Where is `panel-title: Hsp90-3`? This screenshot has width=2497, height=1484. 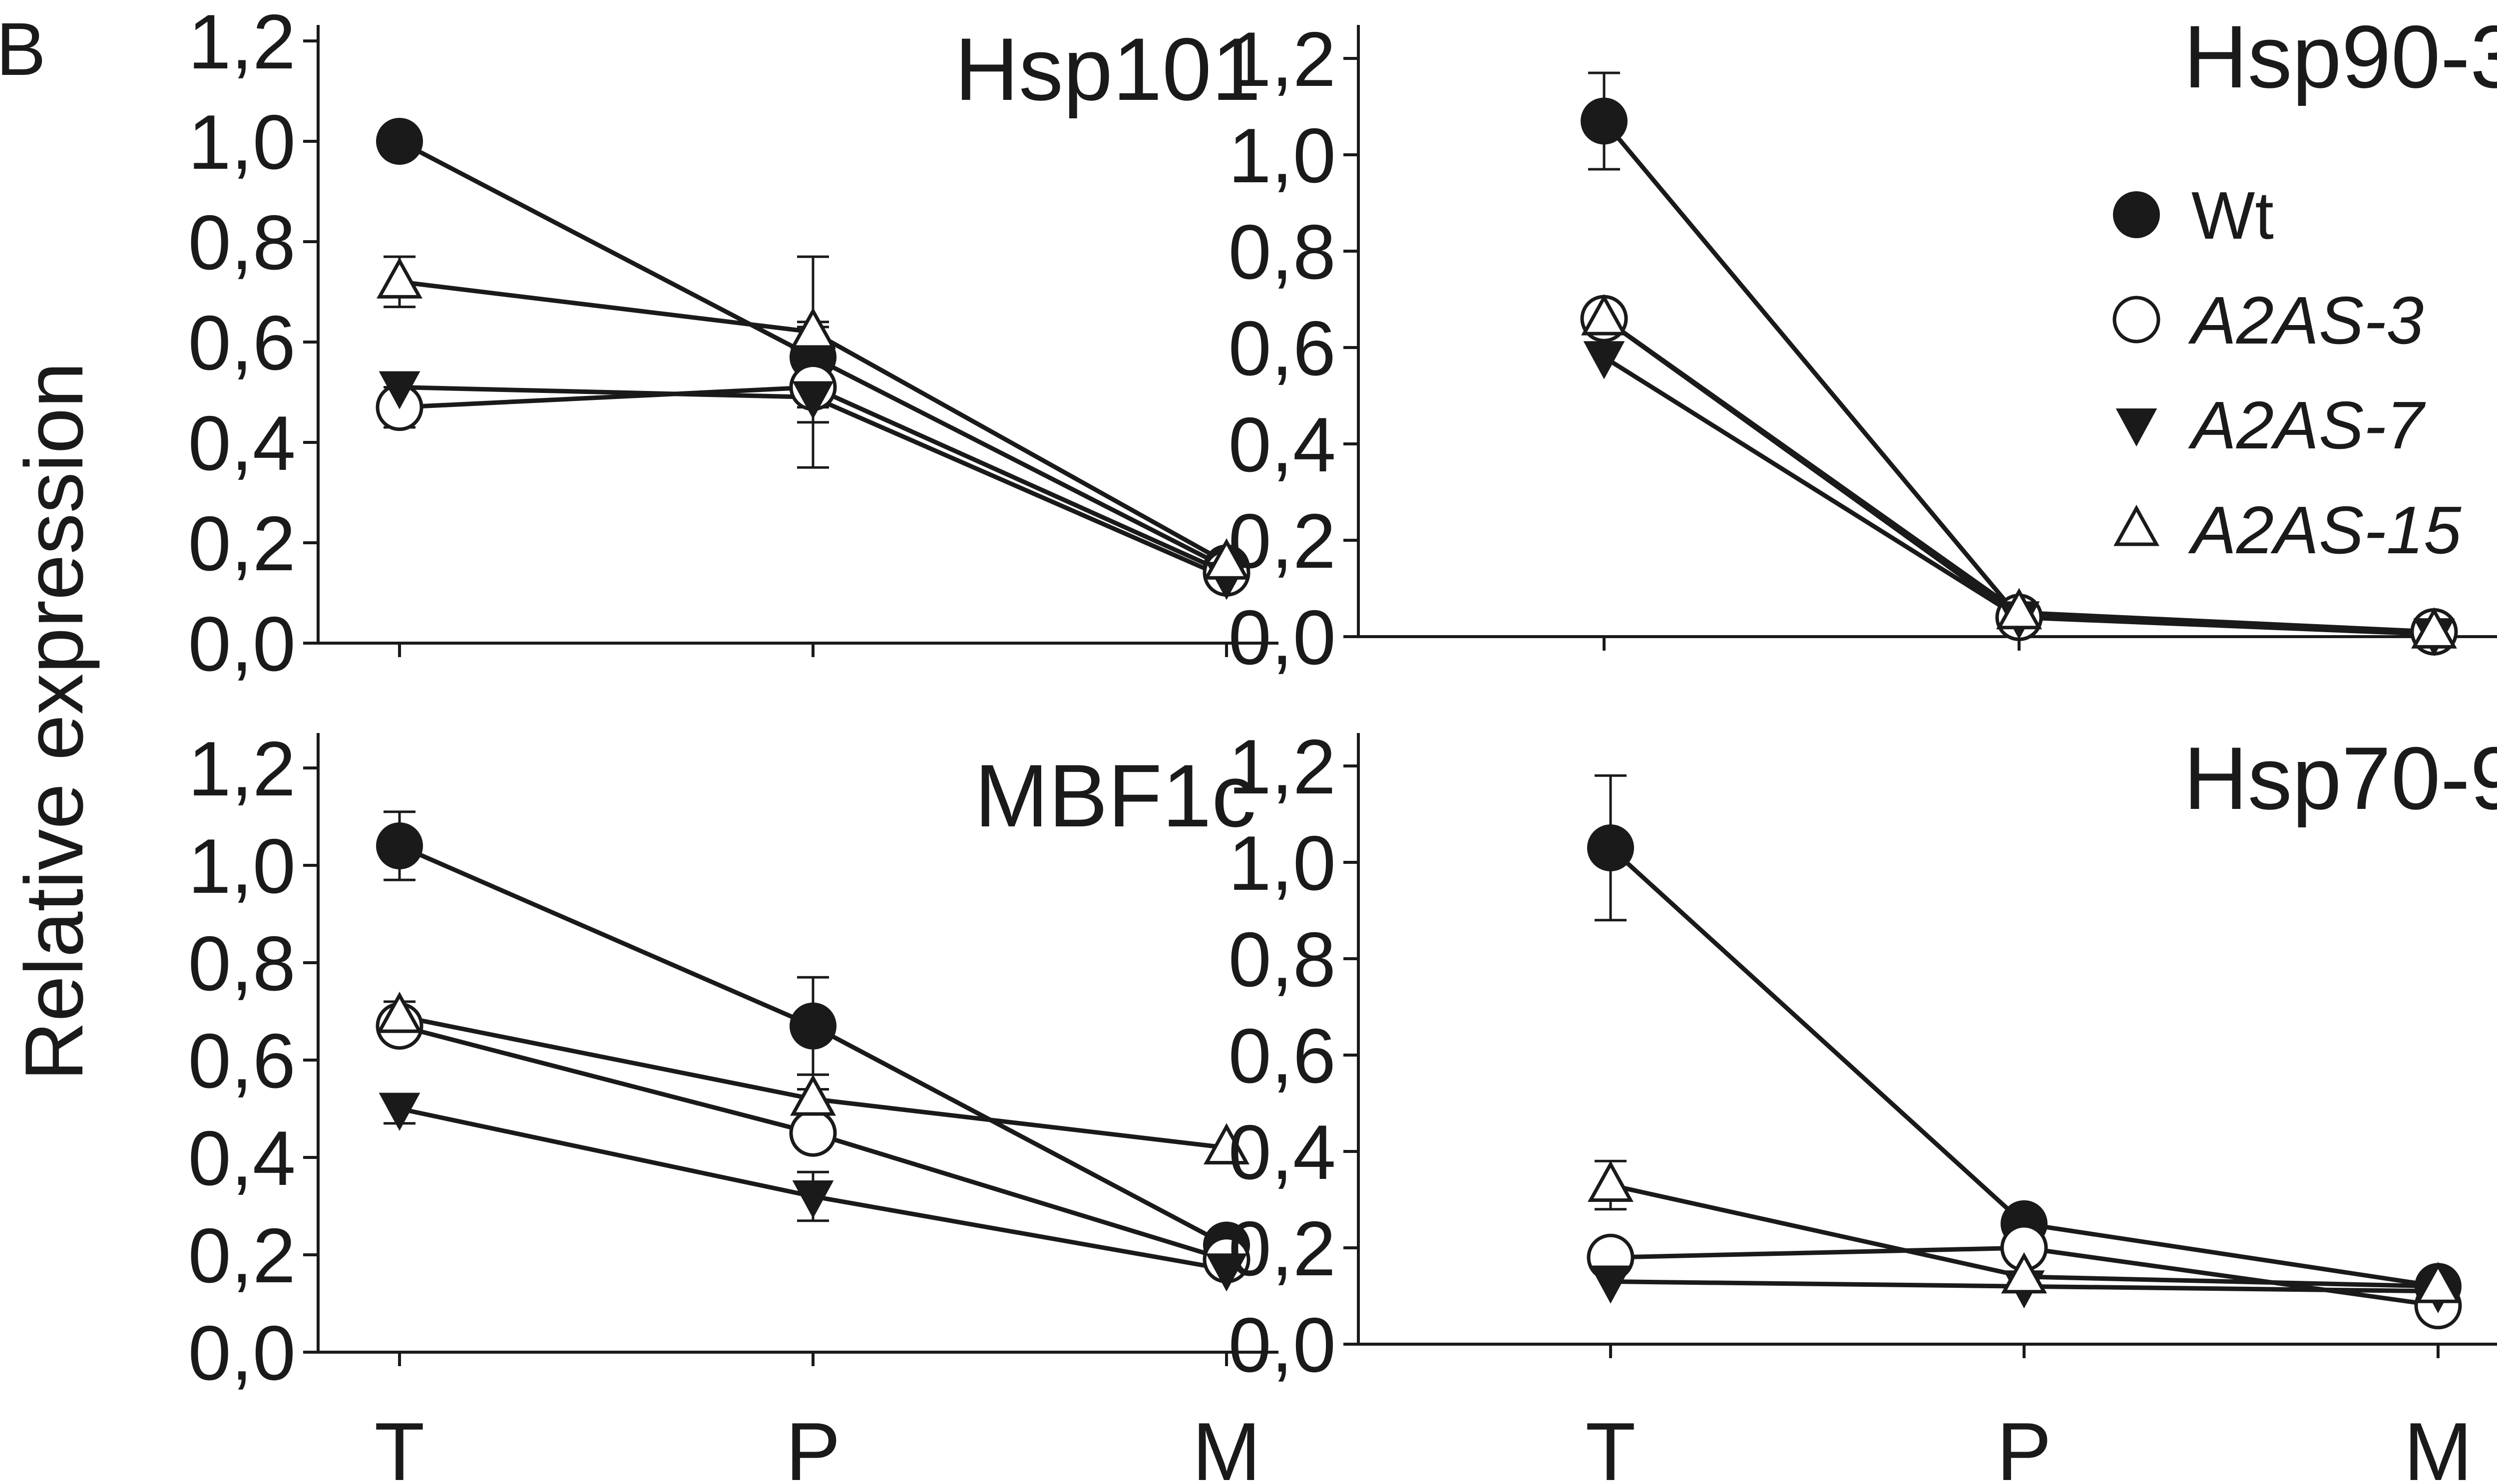
panel-title: Hsp90-3 is located at coordinates (2340, 57).